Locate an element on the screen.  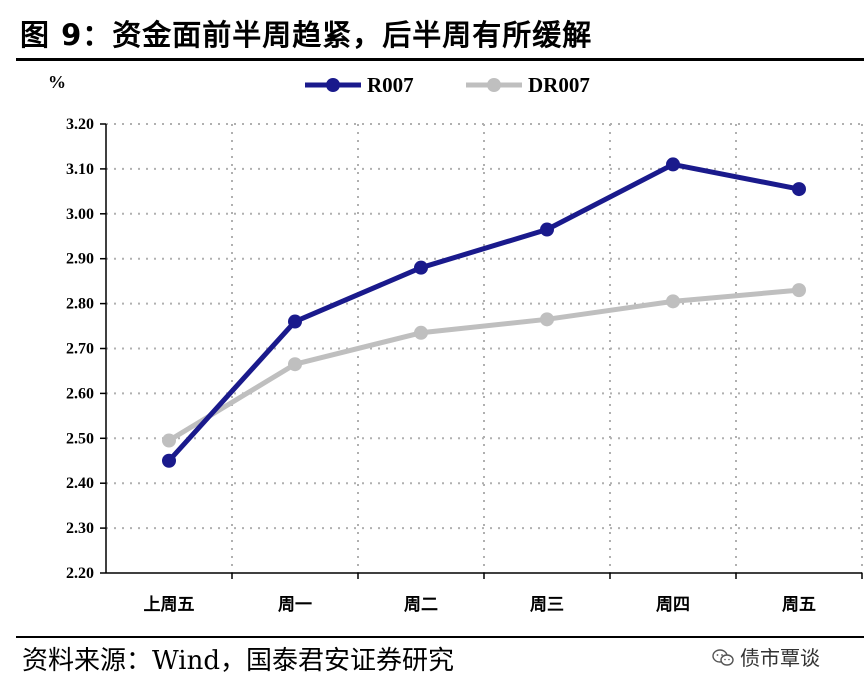
title-bar: 图 9：资金面前半周趋紧，后半周有所缓解 is located at coordinates (432, 28).